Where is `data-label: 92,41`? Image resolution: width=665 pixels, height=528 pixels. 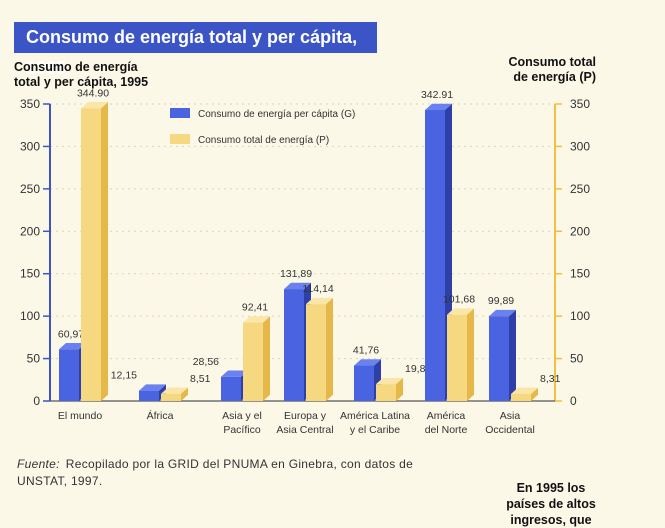
data-label: 92,41 is located at coordinates (255, 308).